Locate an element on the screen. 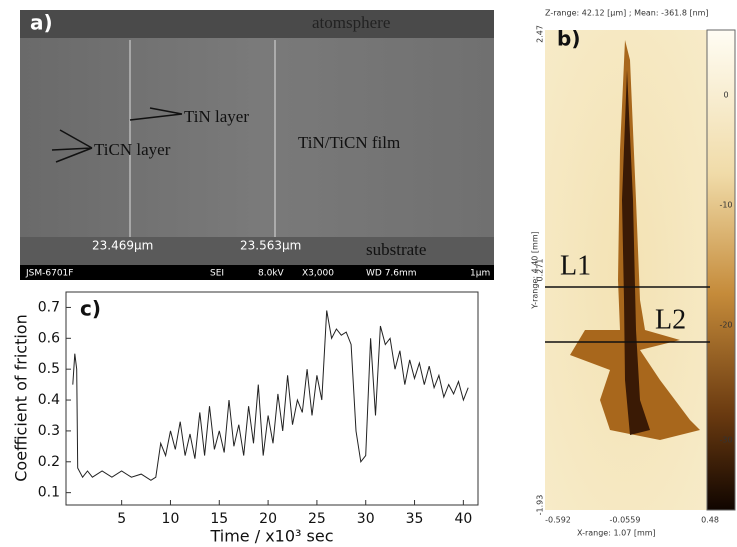  afm-x-tick: -0.592 is located at coordinates (558, 520).